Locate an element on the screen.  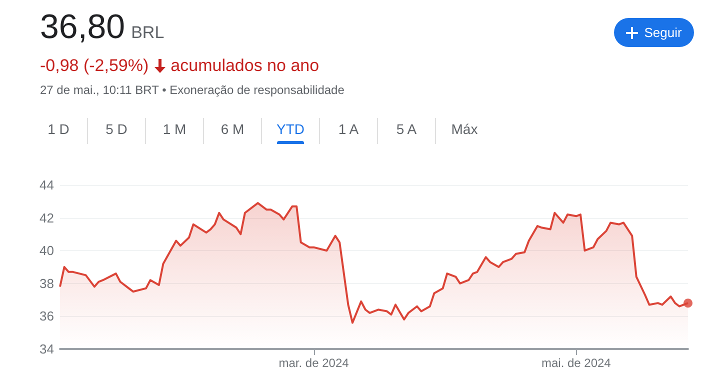
chart-title: 36,80 BRL is located at coordinates (102, 27).